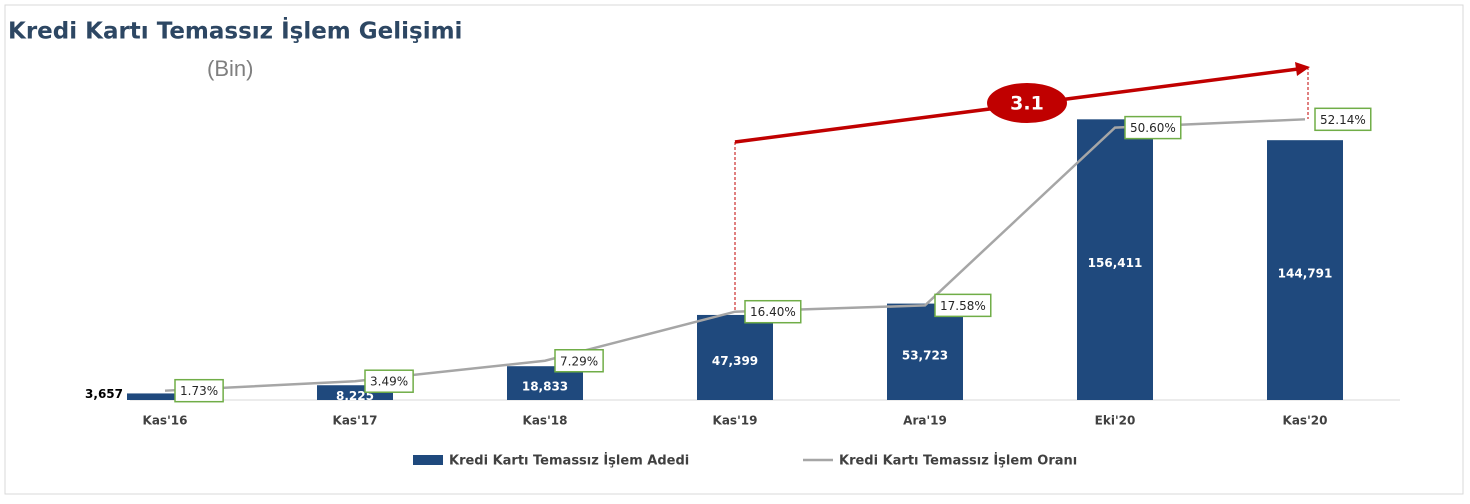  I want to click on point-label: 1.73%, so click(199, 390).